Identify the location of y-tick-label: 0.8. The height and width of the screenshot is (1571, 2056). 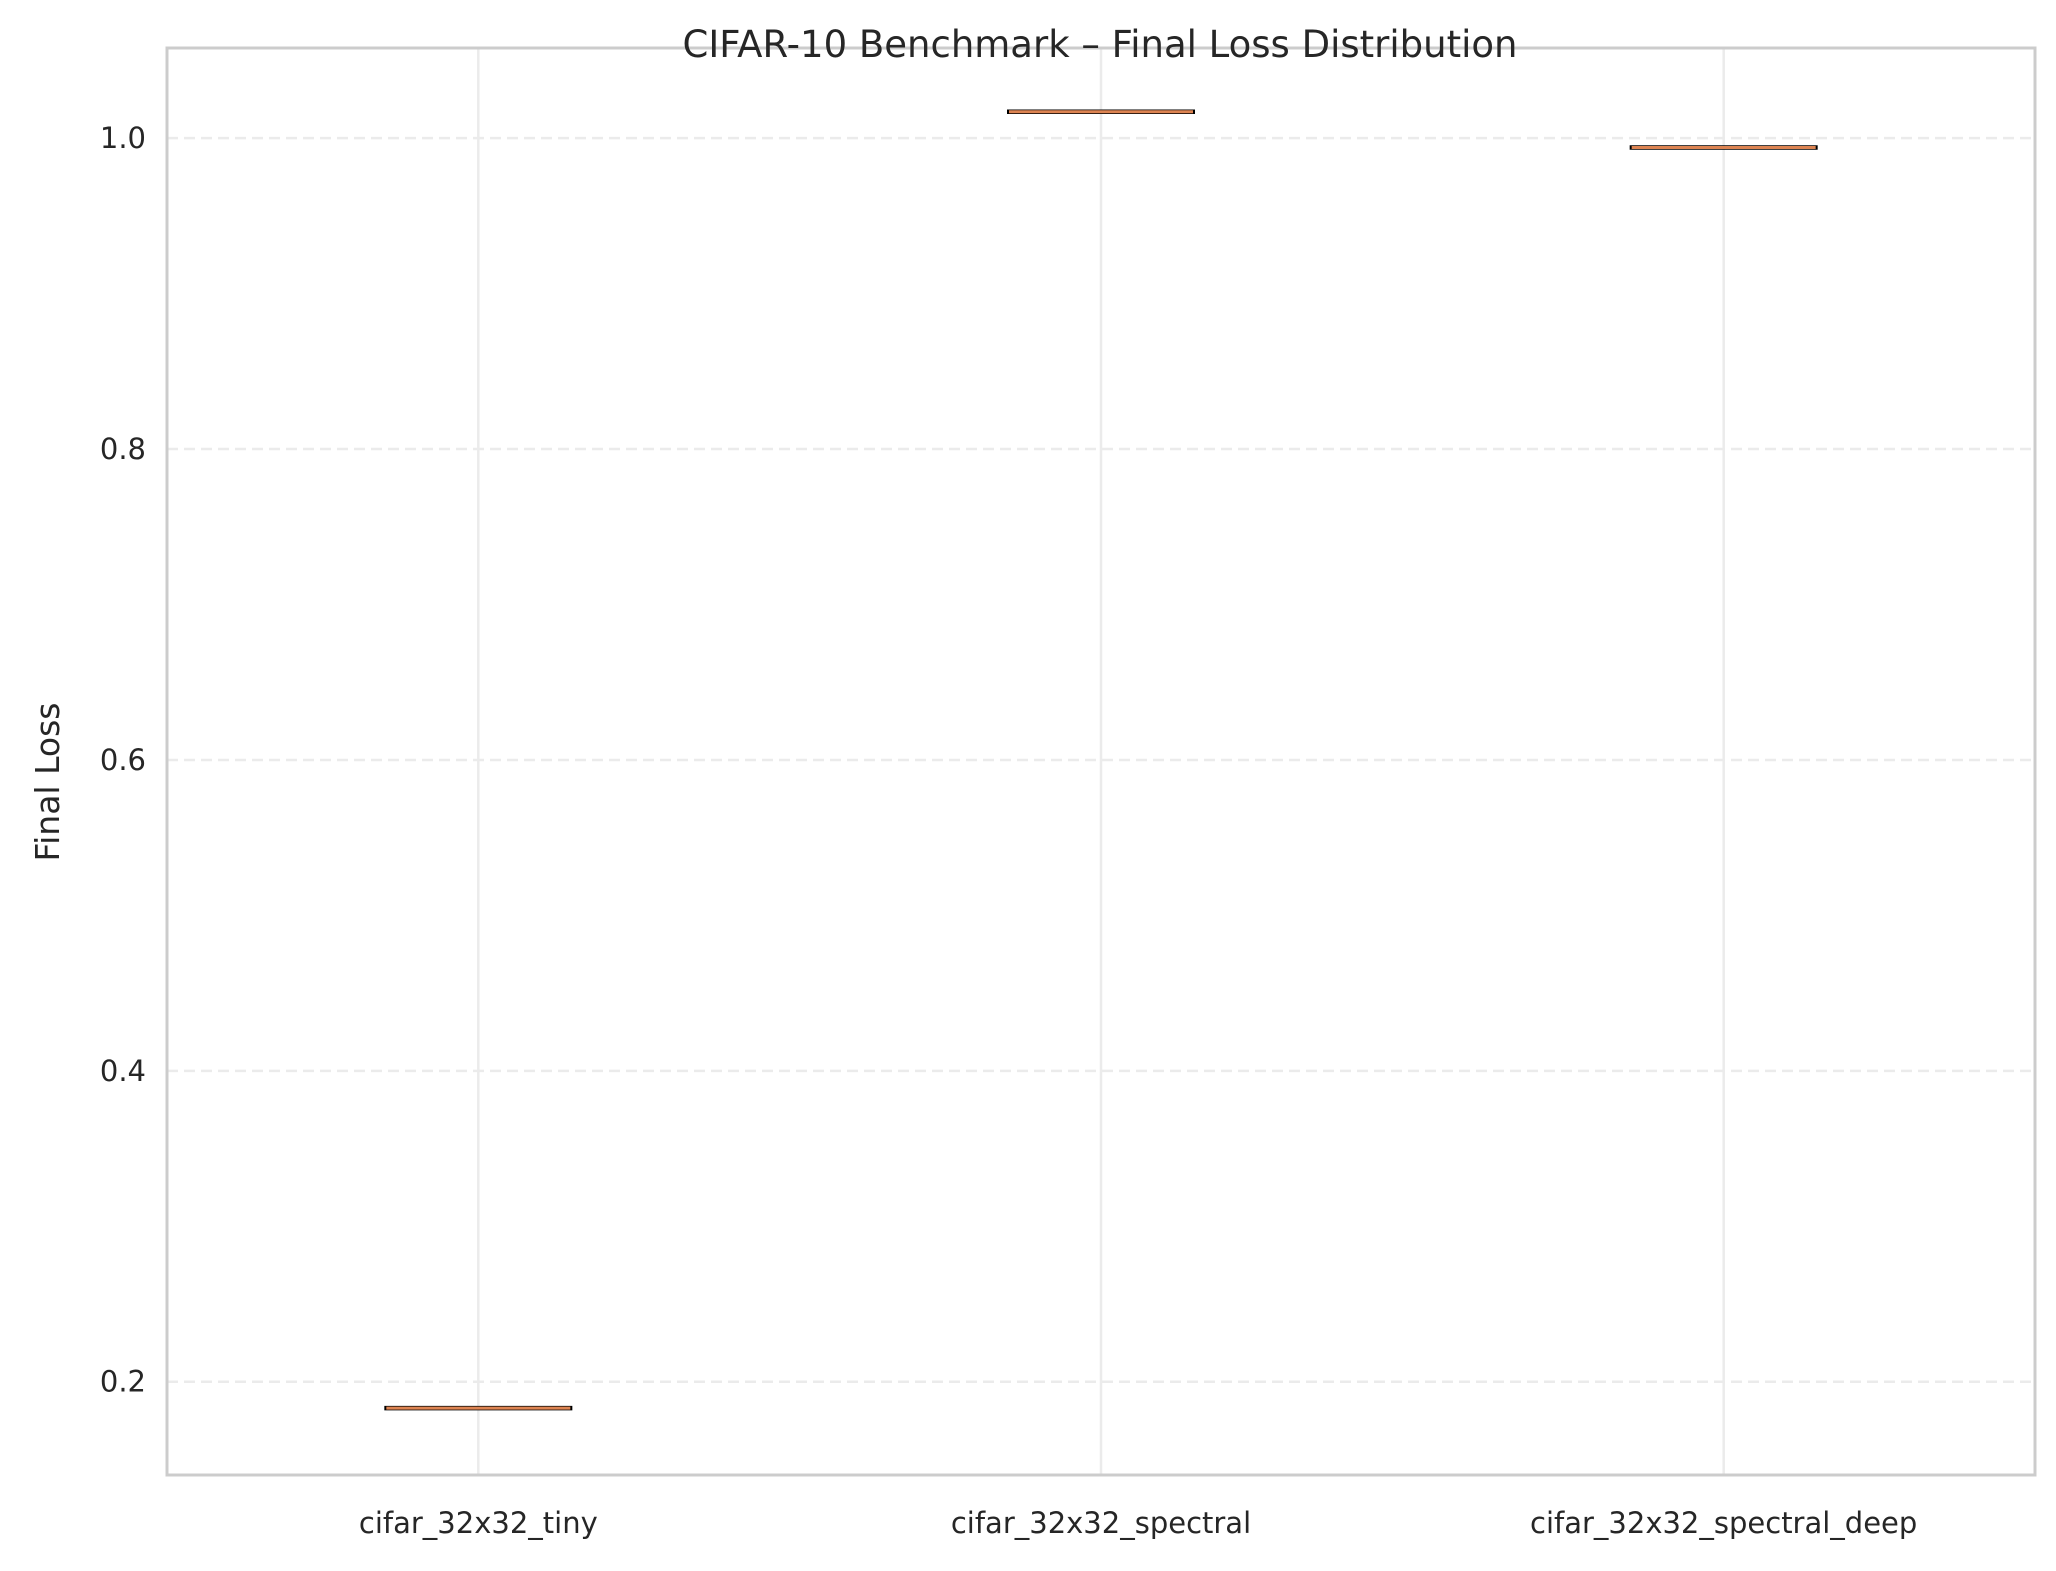
(123, 449).